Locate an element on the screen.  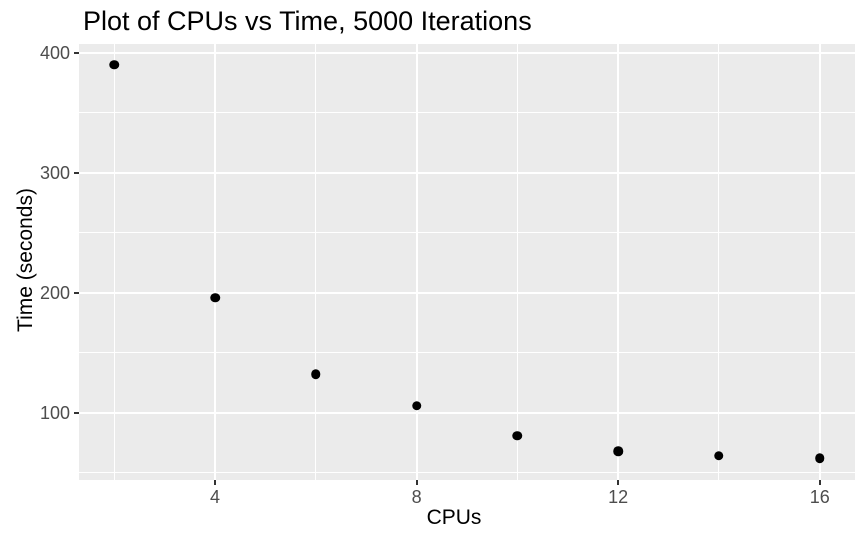
y-tick-label: 400 is located at coordinates (54, 52).